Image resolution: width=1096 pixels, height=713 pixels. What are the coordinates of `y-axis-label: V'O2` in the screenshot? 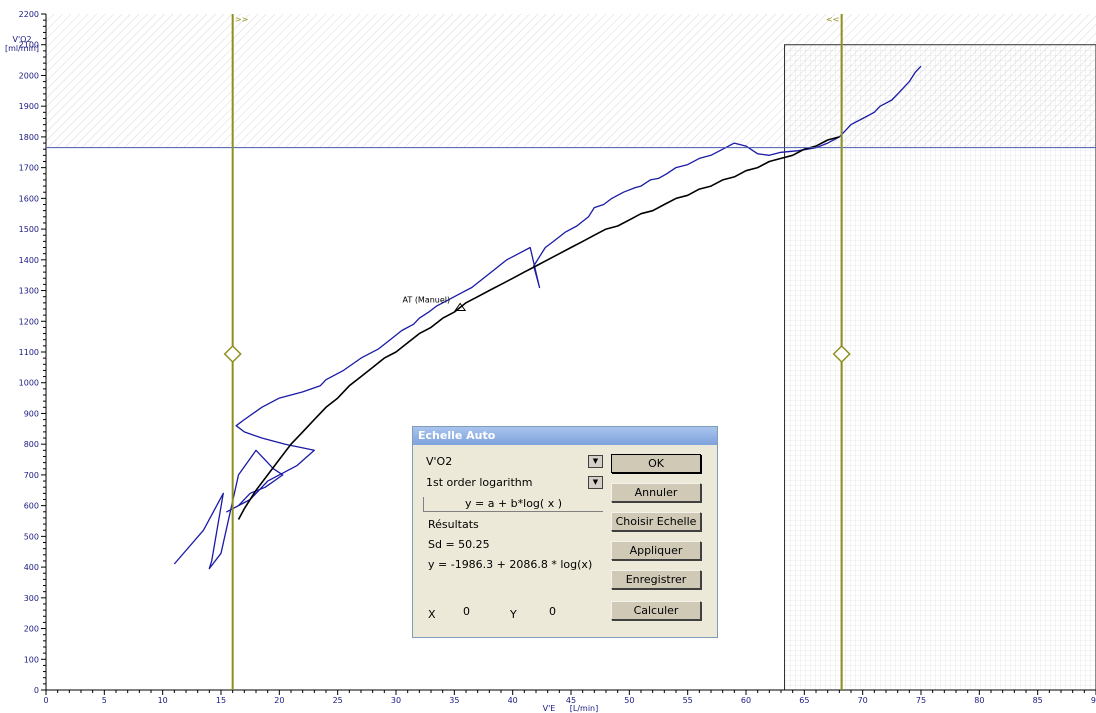 It's located at (21, 39).